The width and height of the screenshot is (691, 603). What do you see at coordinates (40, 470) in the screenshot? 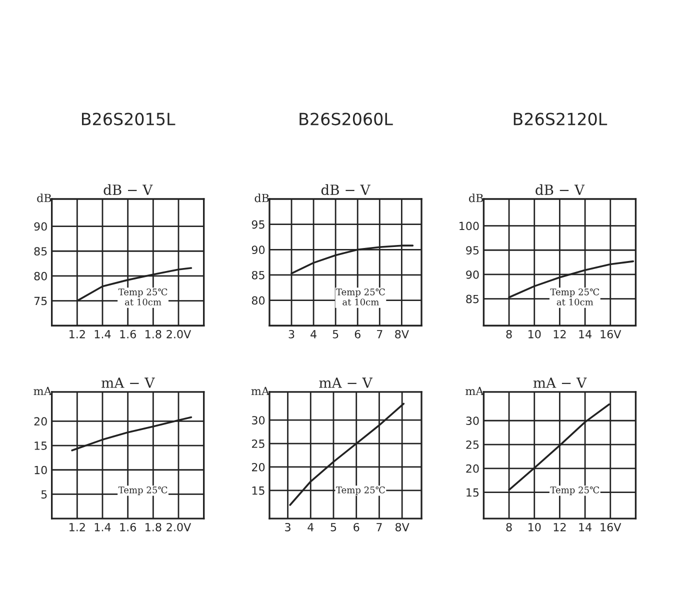
I see `y-tick-label: 10` at bounding box center [40, 470].